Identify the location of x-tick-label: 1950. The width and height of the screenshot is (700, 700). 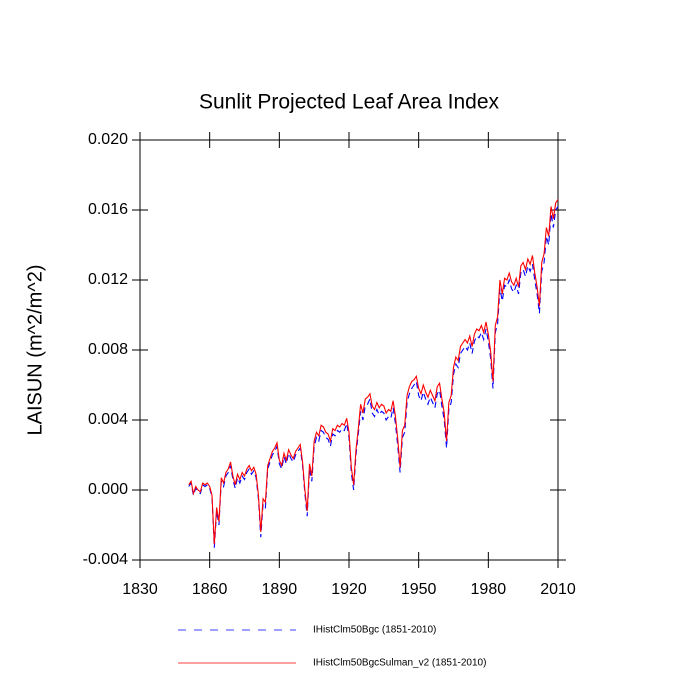
(419, 589).